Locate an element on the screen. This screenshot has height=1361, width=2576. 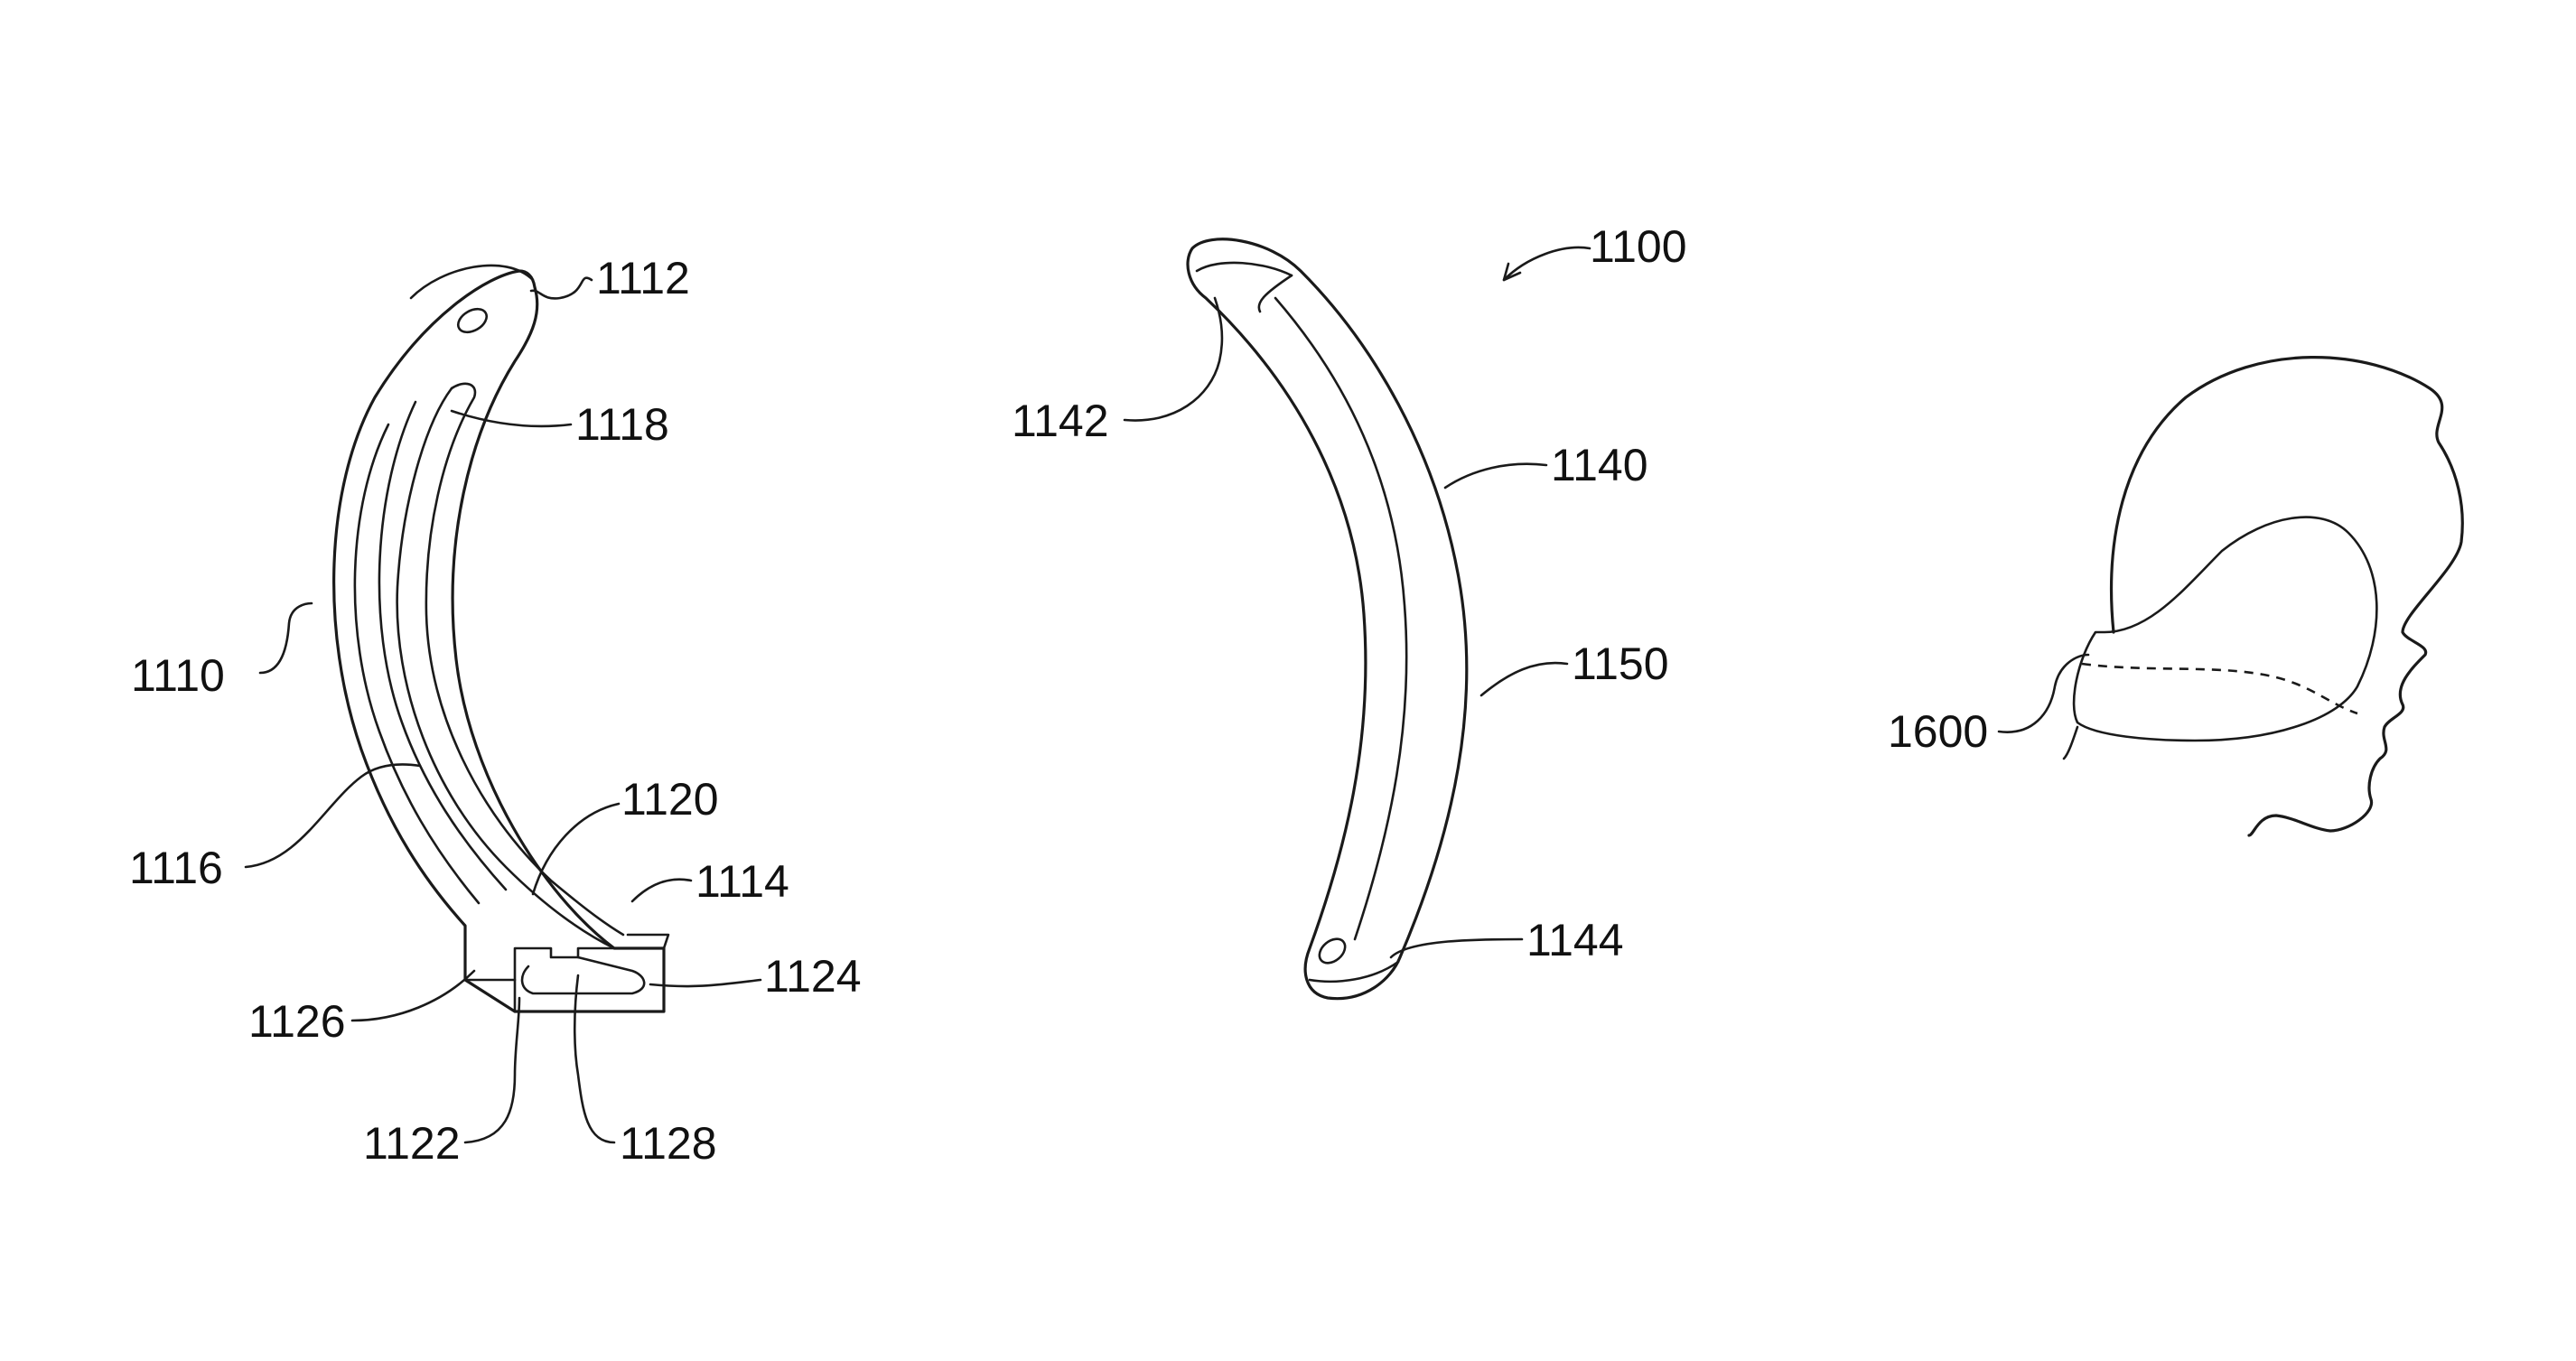
label-1150: 1150 is located at coordinates (1620, 664).